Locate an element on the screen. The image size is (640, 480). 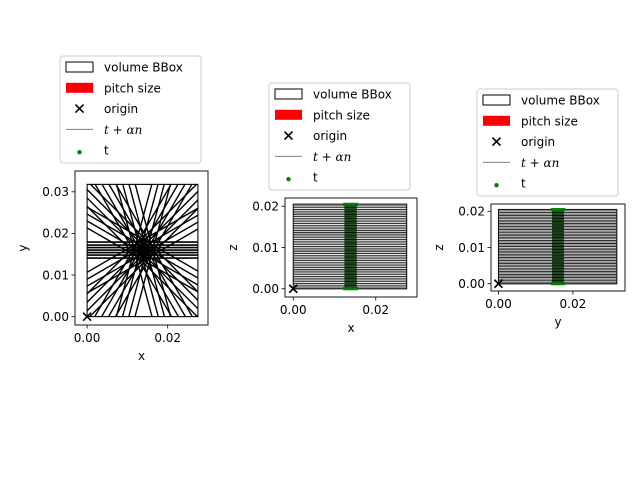
y-tick-label: 0.03 is located at coordinates (55, 192).